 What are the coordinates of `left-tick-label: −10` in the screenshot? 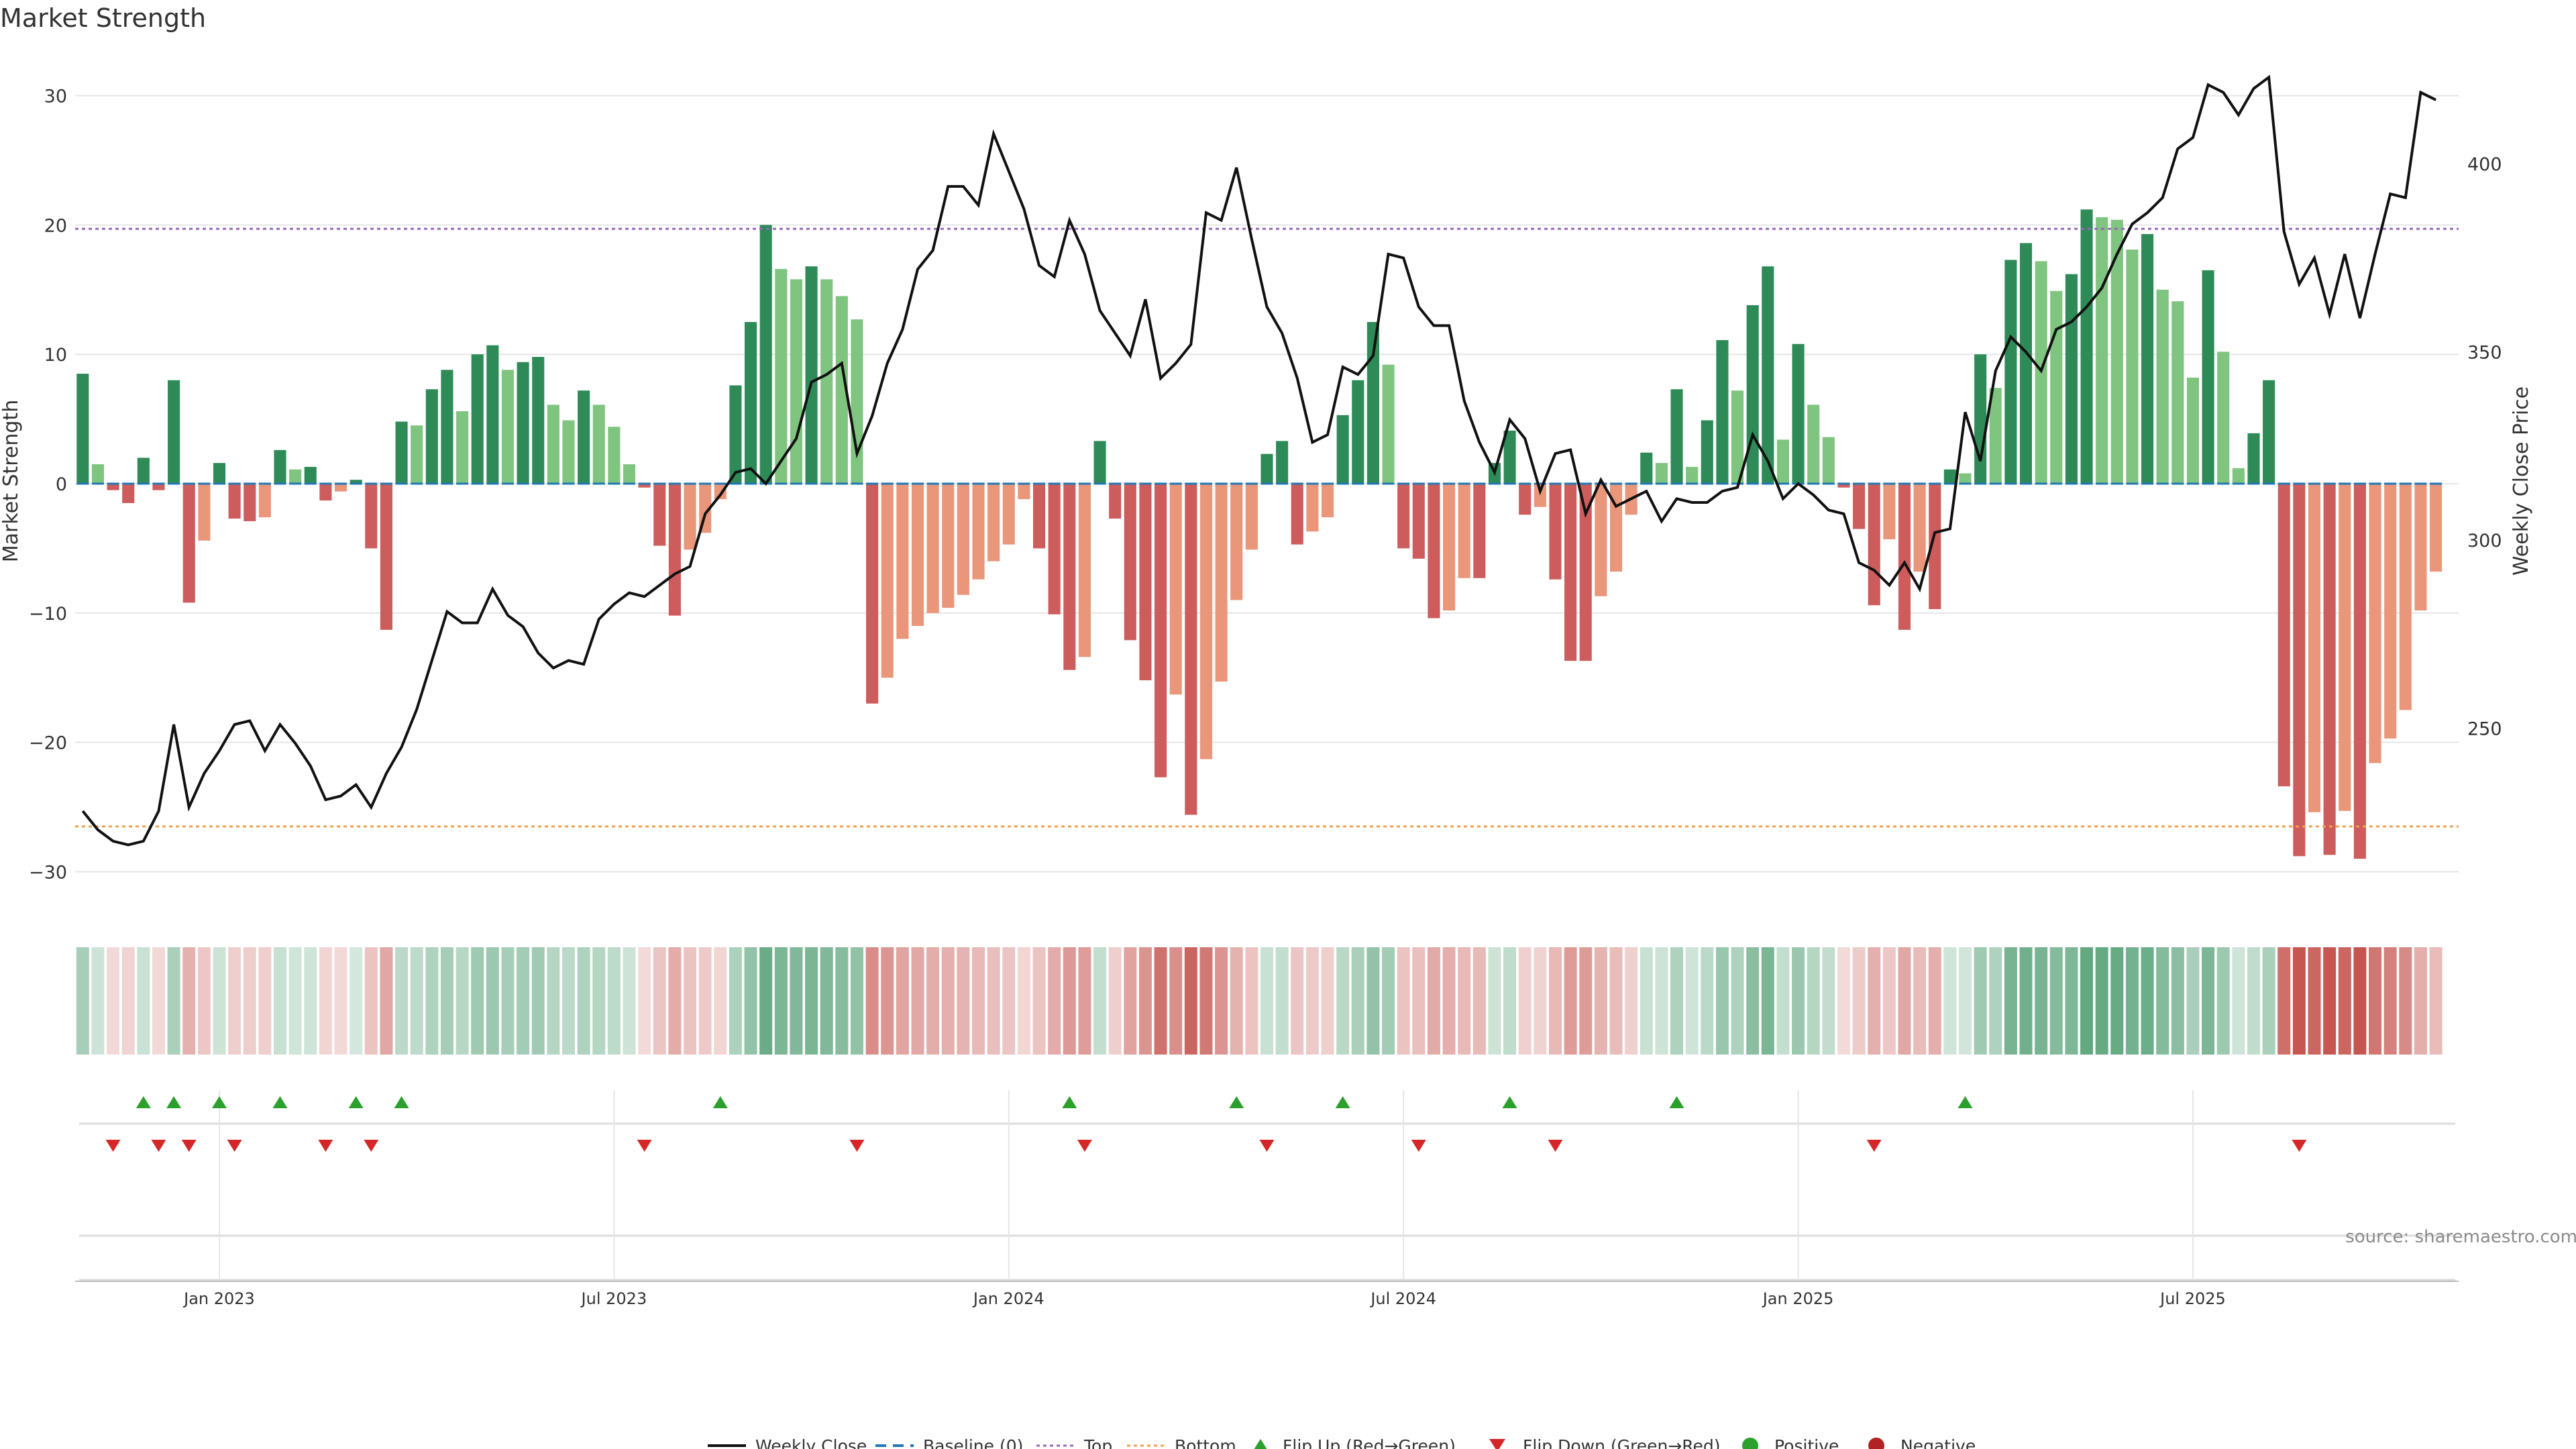 It's located at (48, 614).